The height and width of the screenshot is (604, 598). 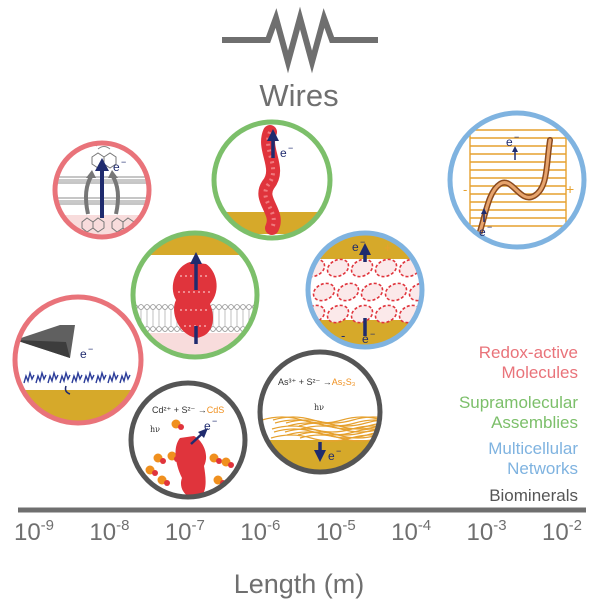 I want to click on supramolecular-filament-circle, so click(x=272, y=180).